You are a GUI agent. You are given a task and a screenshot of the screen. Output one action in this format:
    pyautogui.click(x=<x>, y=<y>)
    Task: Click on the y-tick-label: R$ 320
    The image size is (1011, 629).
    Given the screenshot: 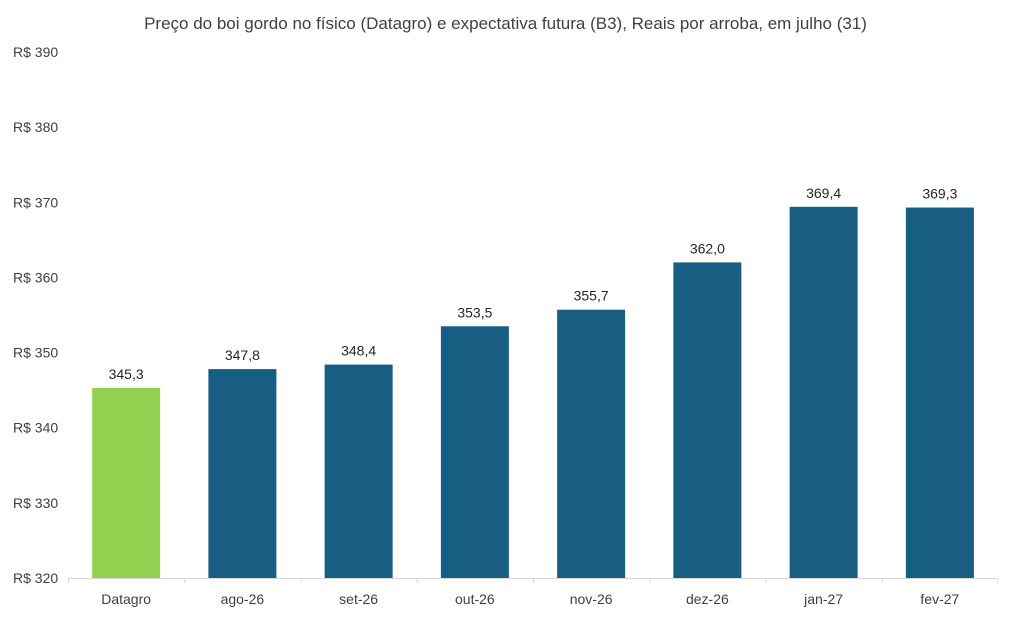 What is the action you would take?
    pyautogui.click(x=35, y=578)
    